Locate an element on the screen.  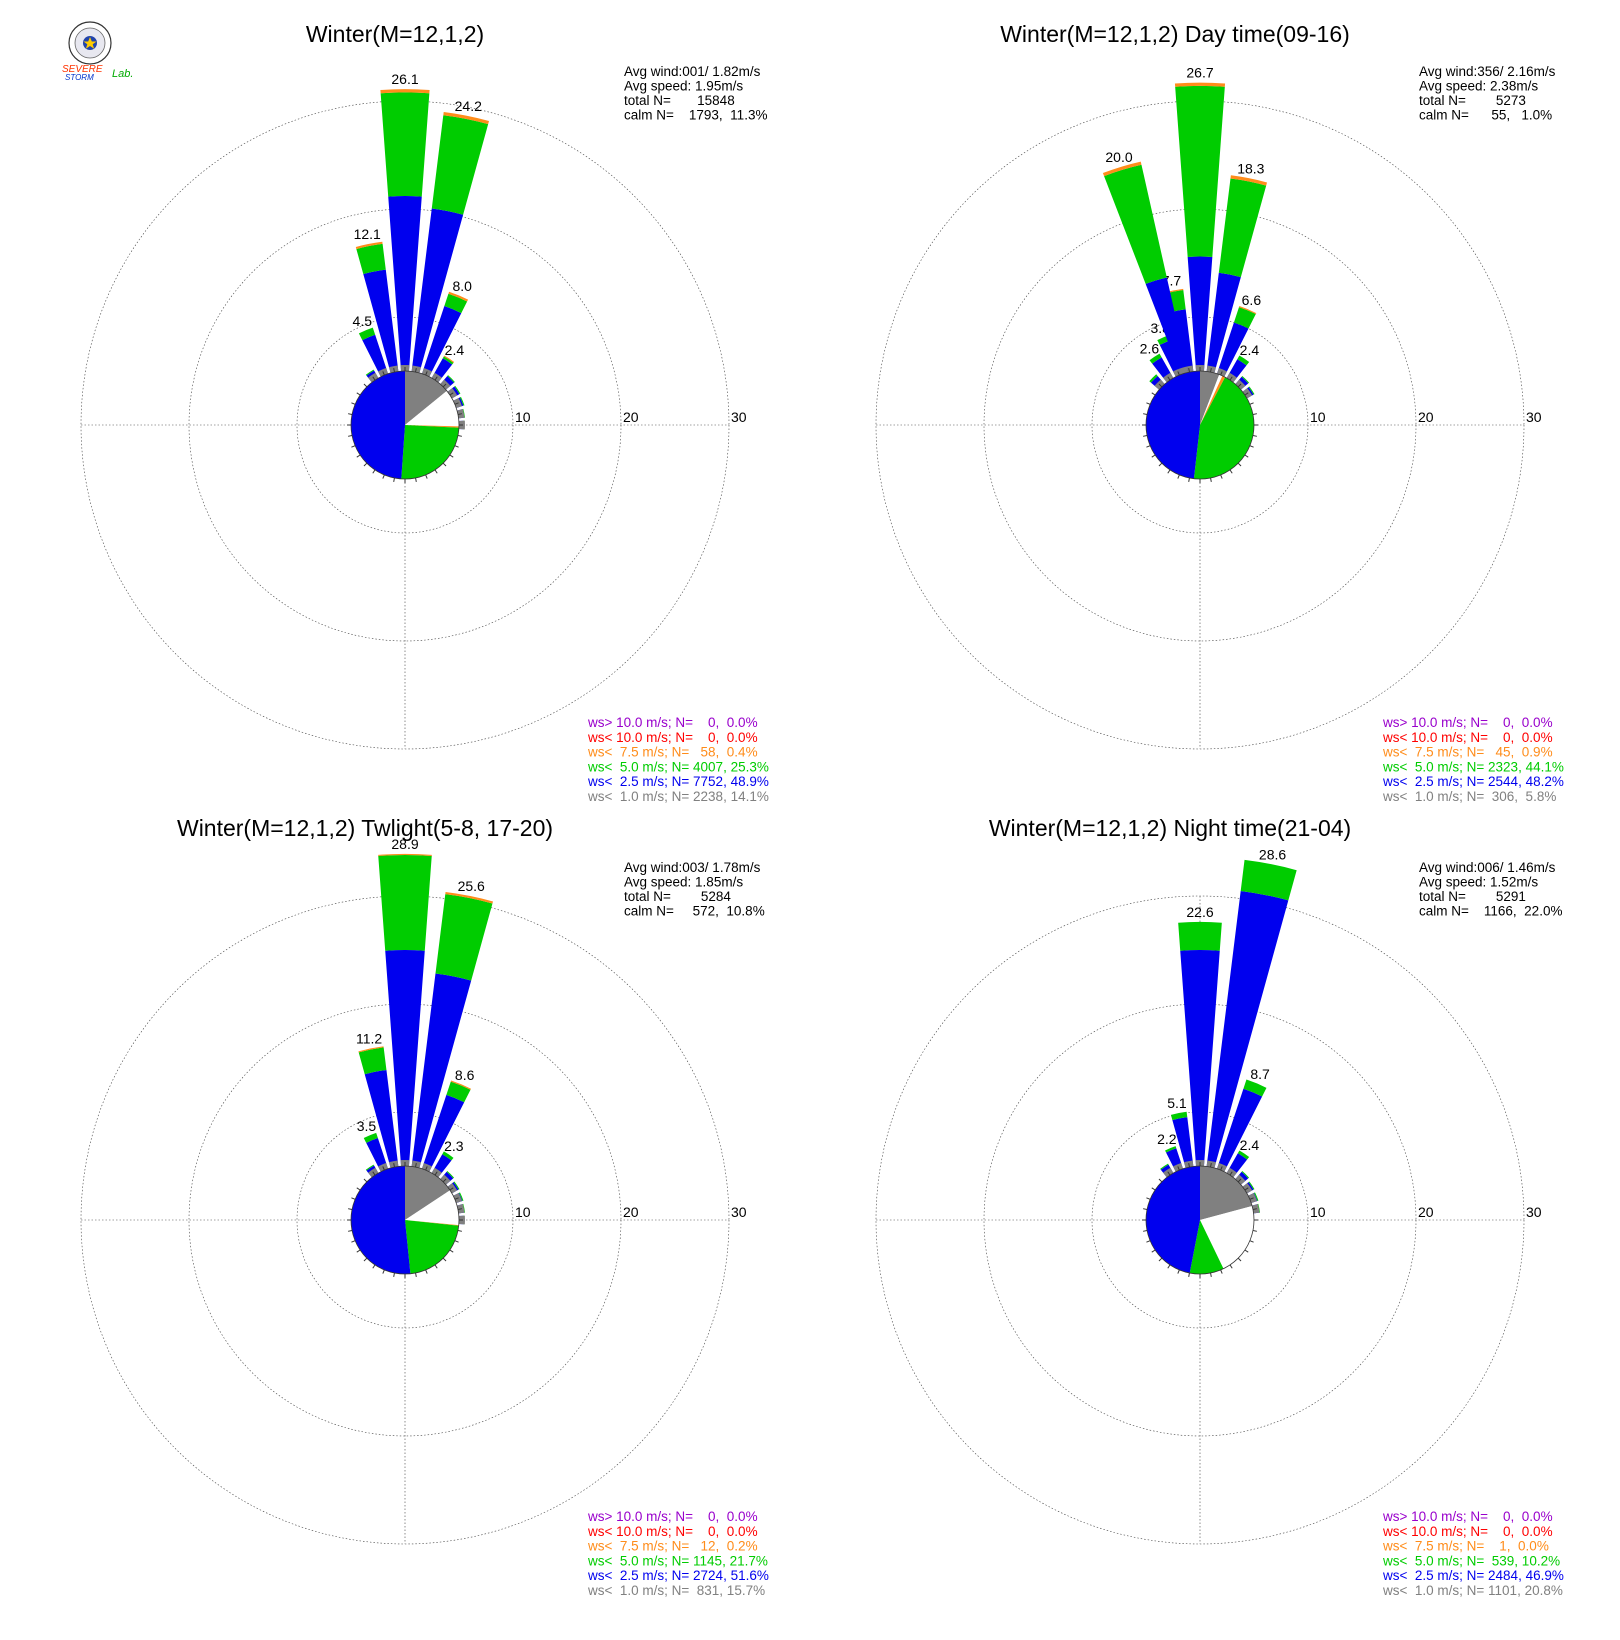
bar-value-label: 22.6 is located at coordinates (1199, 912).